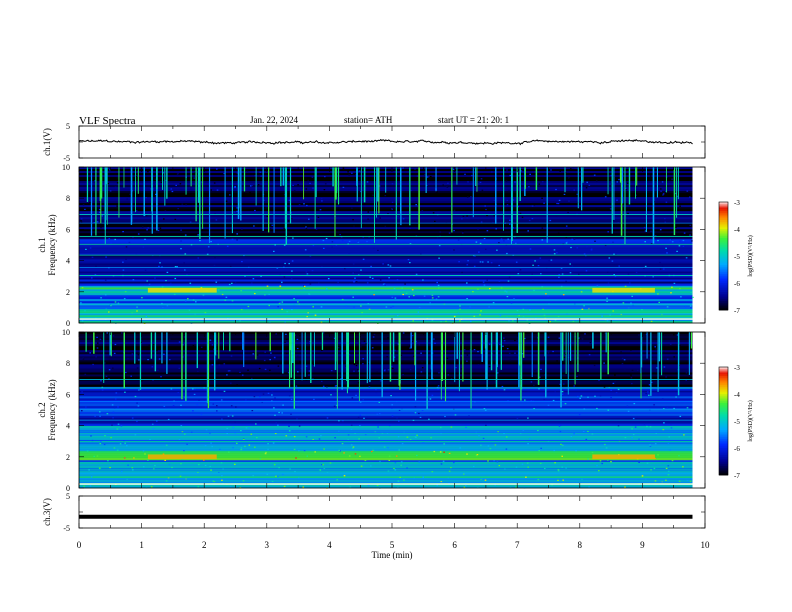  Describe the element at coordinates (737, 284) in the screenshot. I see `colorbar-tick-label: -6` at that location.